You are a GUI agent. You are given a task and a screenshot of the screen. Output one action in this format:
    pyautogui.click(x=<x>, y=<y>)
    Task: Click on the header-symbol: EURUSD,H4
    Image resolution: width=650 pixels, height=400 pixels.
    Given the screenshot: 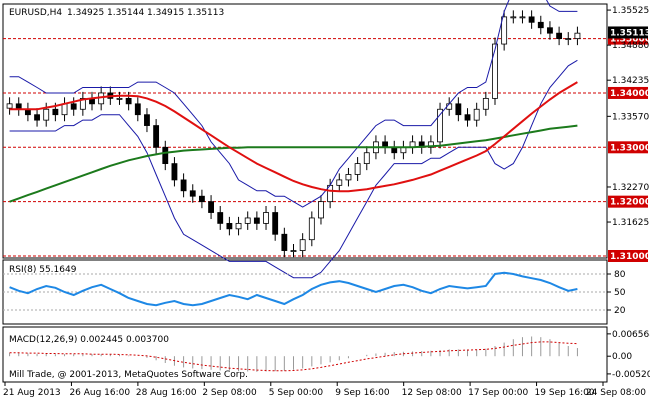 What is the action you would take?
    pyautogui.click(x=35, y=13)
    